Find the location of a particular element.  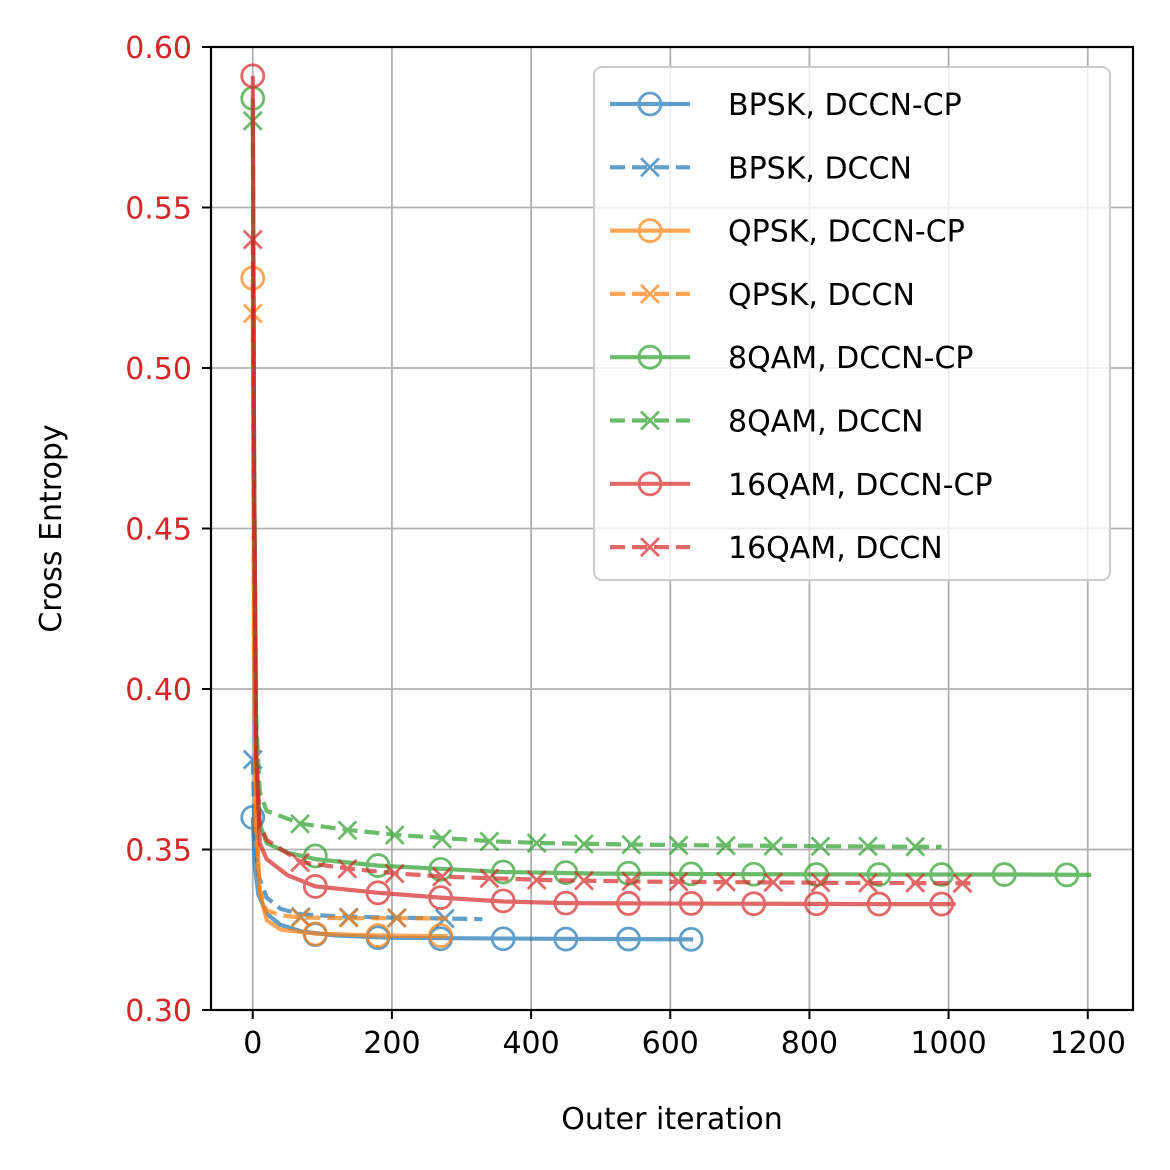

legend-entry: 16QAM, DCCN is located at coordinates (776, 548).